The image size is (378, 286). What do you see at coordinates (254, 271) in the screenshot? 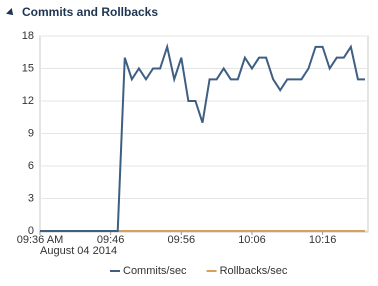
I see `legend-label: Rollbacks/sec` at bounding box center [254, 271].